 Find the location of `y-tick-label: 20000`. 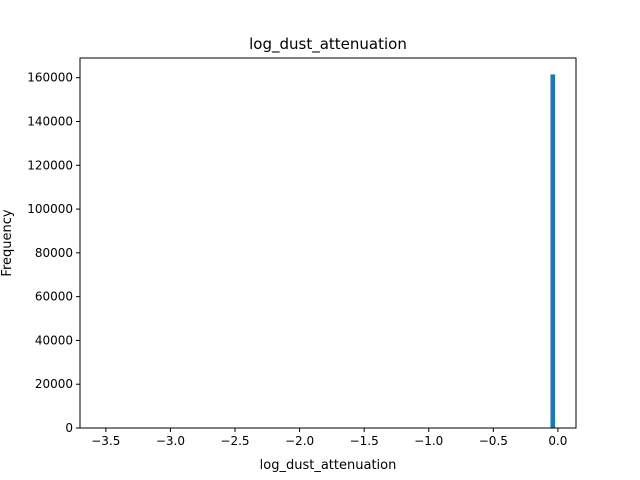

y-tick-label: 20000 is located at coordinates (54, 384).